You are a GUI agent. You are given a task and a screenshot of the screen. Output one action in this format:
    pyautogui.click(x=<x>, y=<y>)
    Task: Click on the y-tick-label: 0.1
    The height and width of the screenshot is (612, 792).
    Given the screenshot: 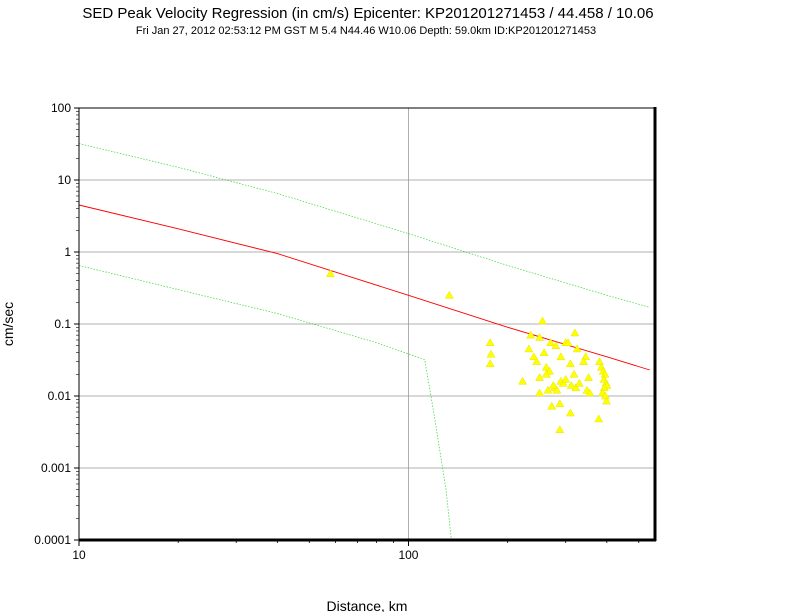 What is the action you would take?
    pyautogui.click(x=62, y=324)
    